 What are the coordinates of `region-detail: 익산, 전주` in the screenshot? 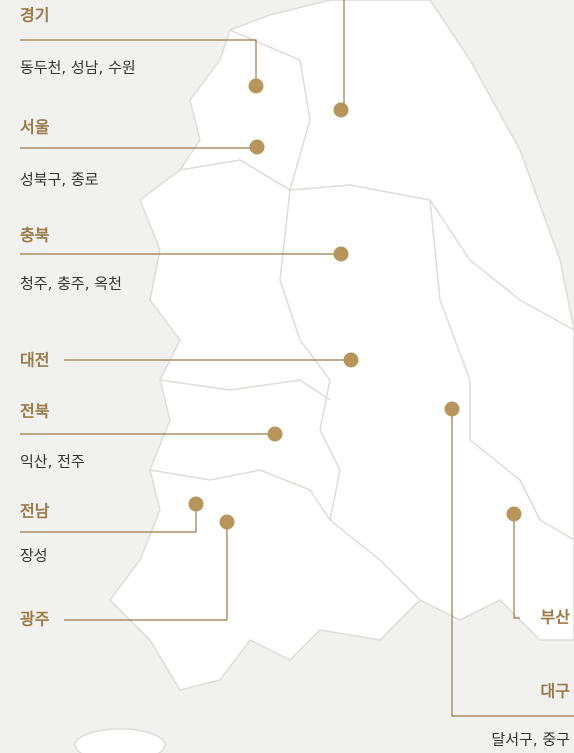 It's located at (52, 462).